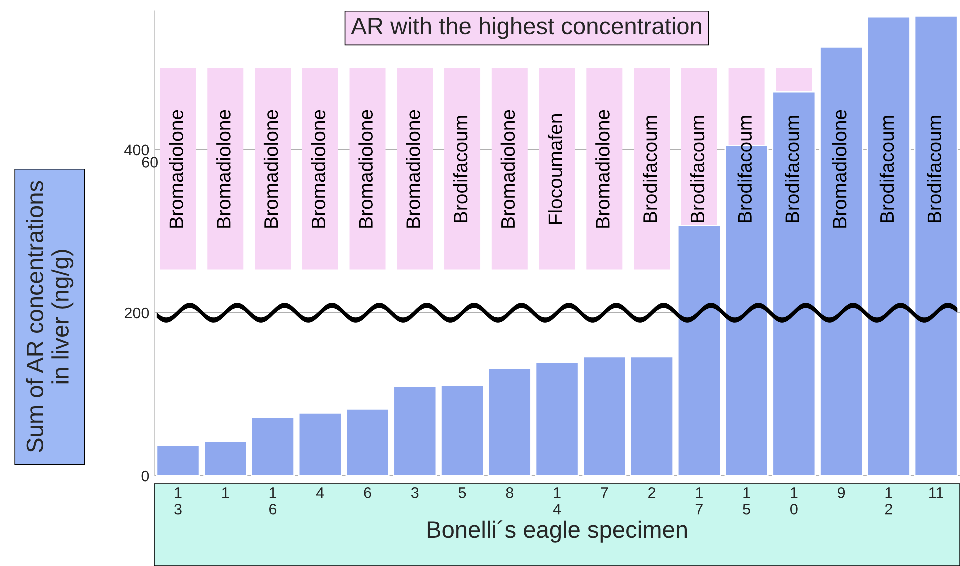 The image size is (960, 566). What do you see at coordinates (794, 501) in the screenshot?
I see `x-tick-label: 1 0` at bounding box center [794, 501].